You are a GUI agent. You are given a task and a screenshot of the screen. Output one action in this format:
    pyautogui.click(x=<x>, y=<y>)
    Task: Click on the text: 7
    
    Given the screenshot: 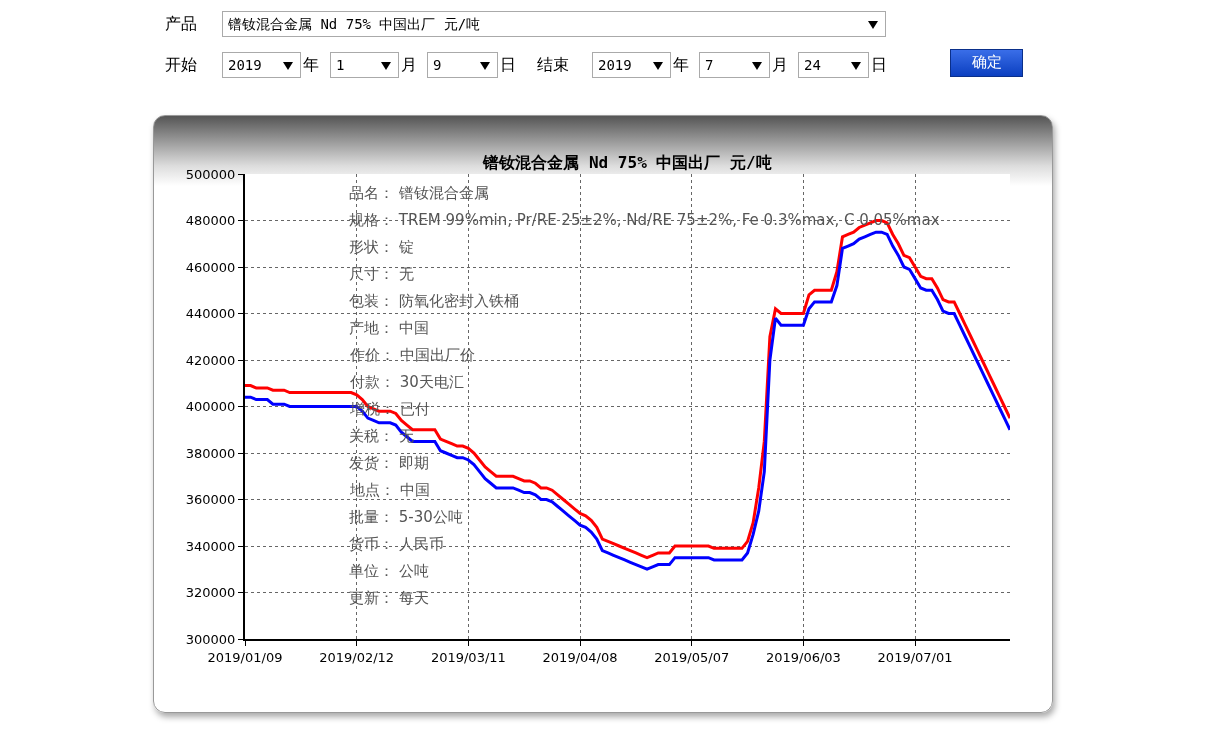 What is the action you would take?
    pyautogui.click(x=709, y=65)
    